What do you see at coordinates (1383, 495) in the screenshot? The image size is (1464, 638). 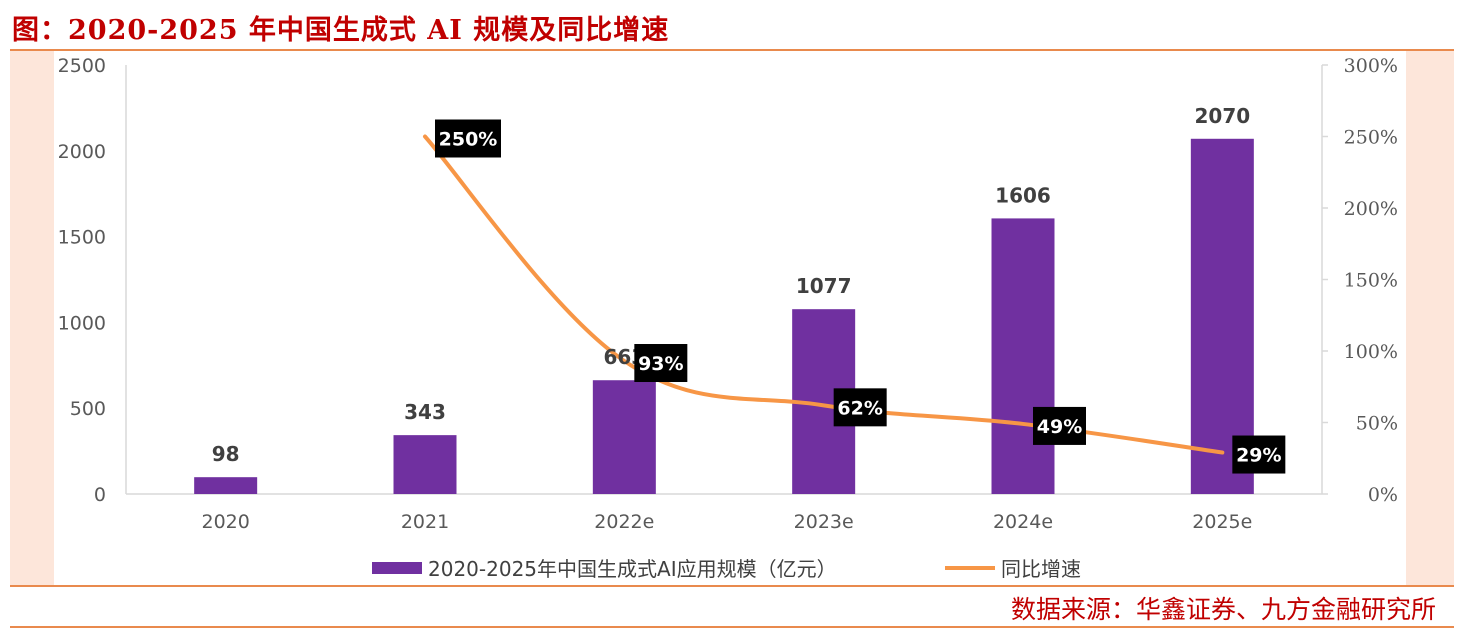 I see `right-tick-label: 0%` at bounding box center [1383, 495].